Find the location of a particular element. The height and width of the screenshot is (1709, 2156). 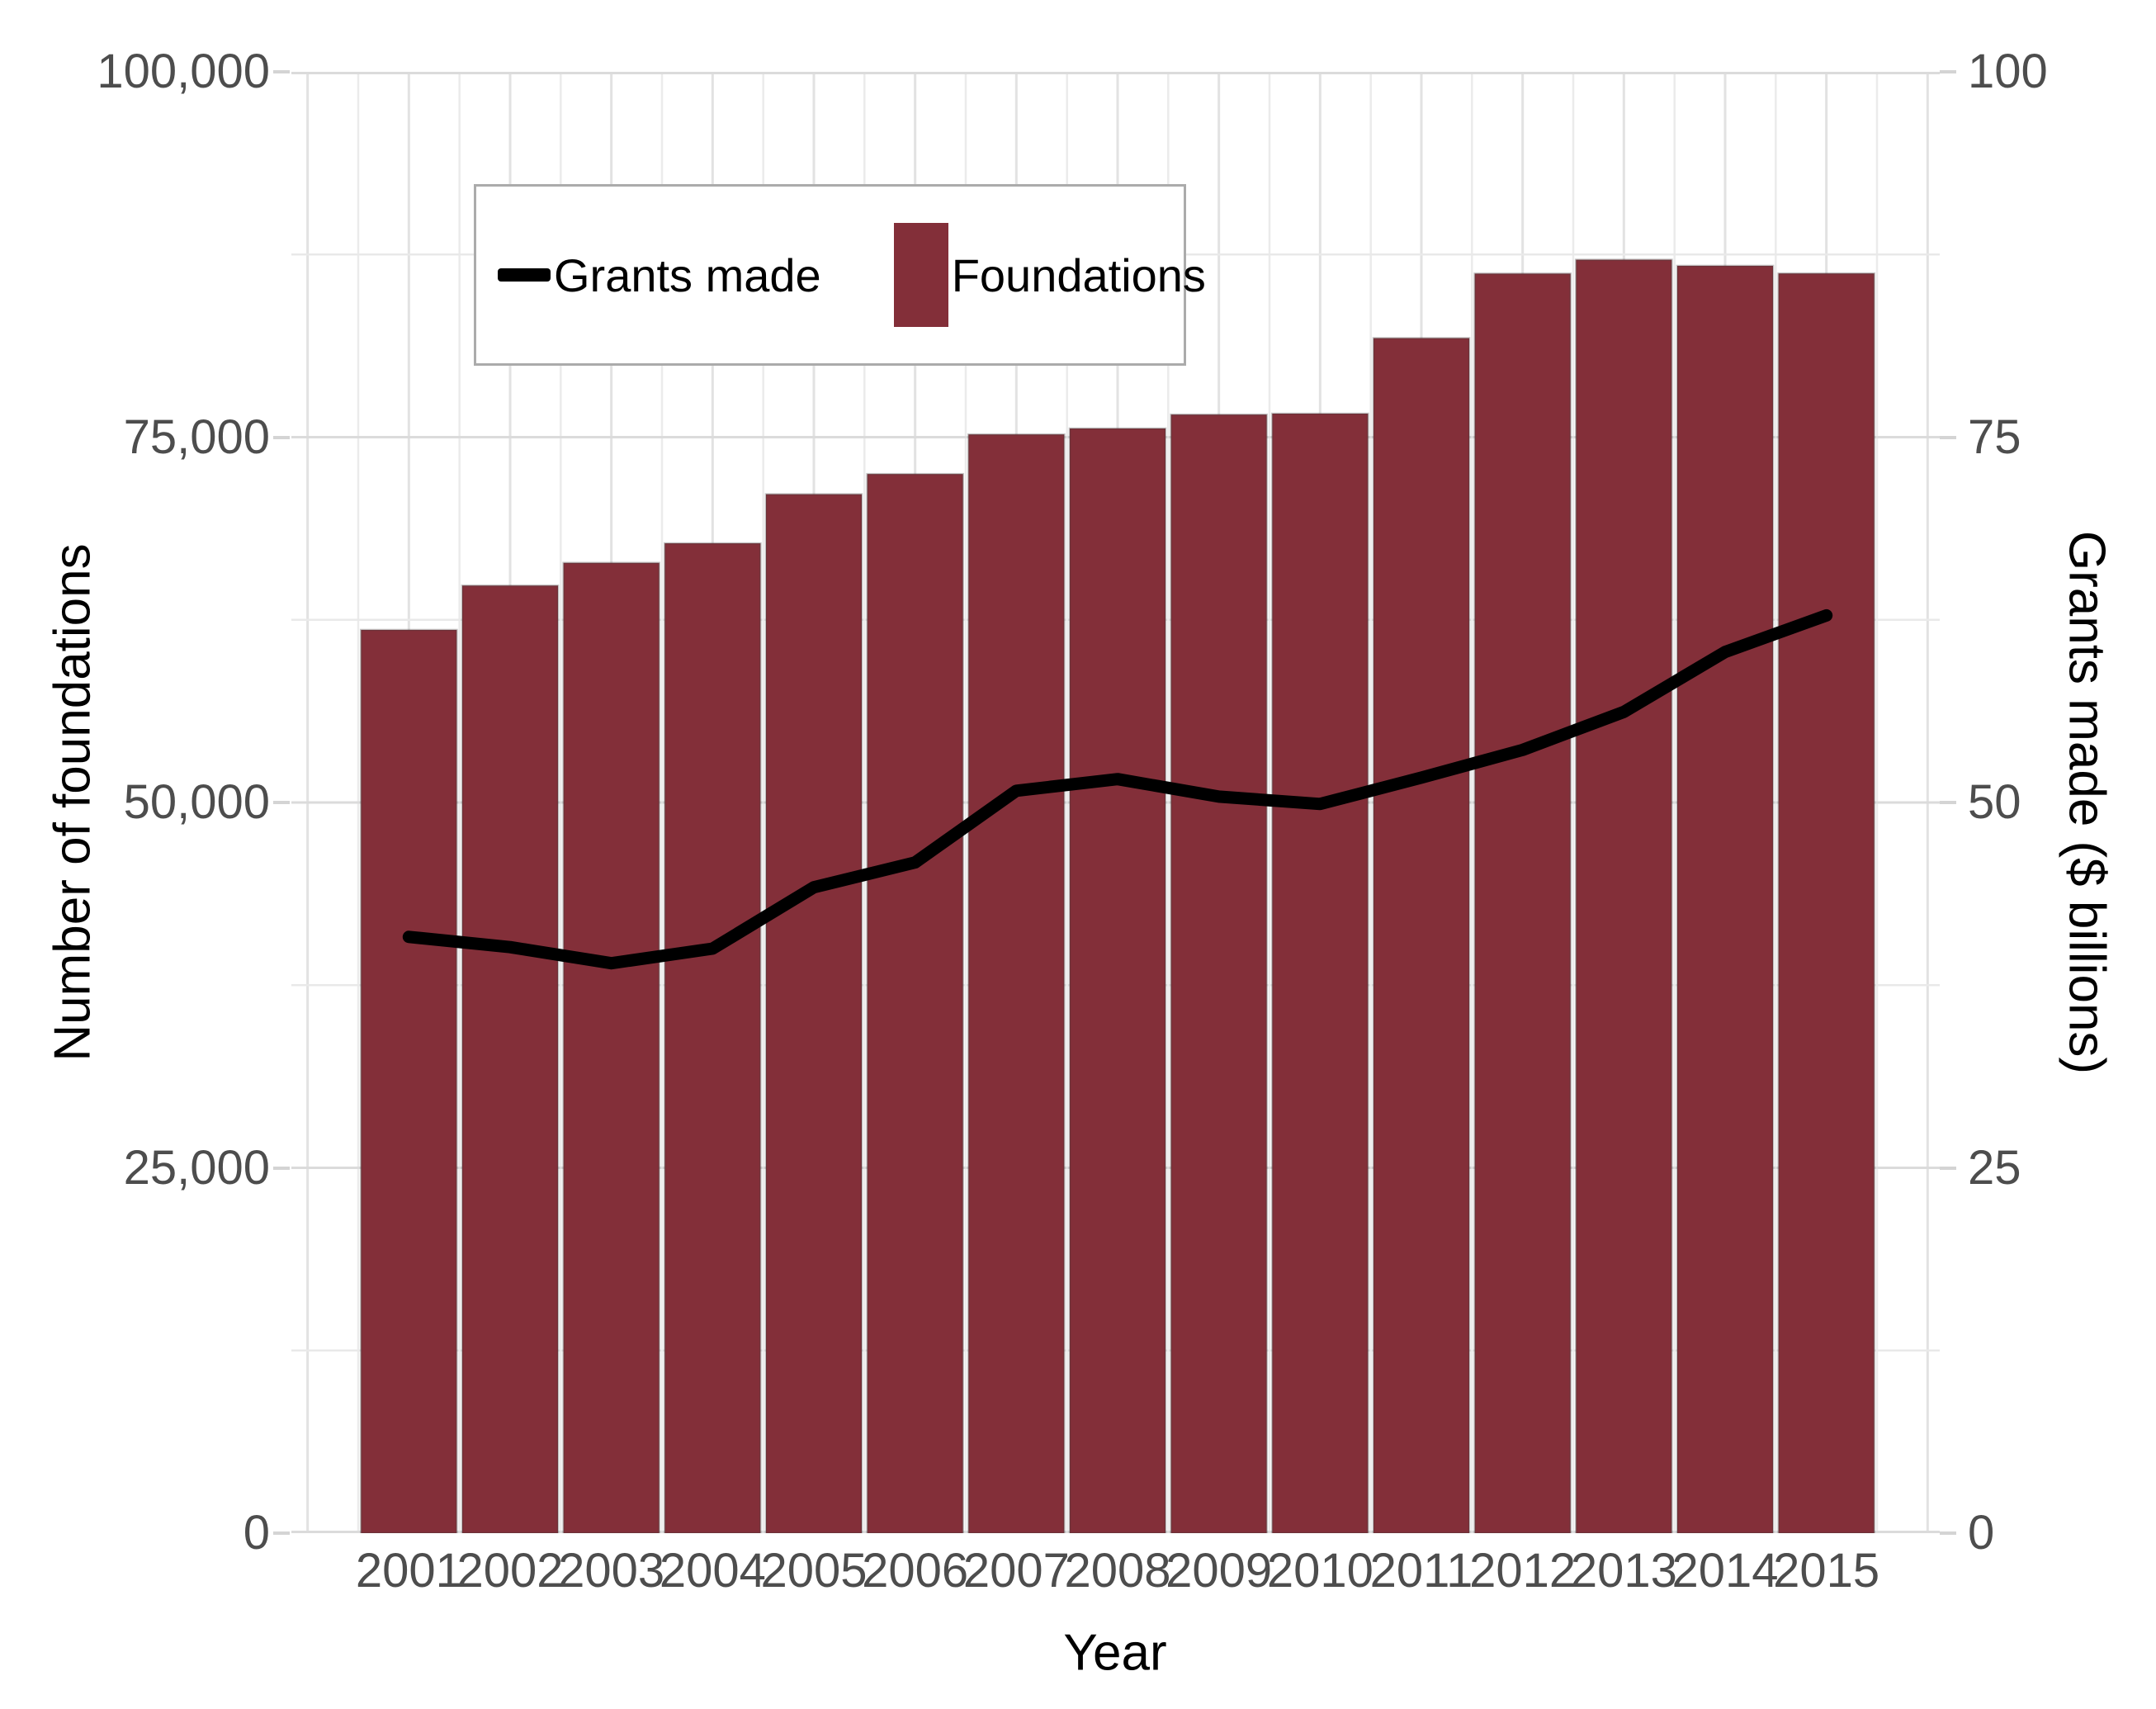

x-tick-label-2010: 2010 is located at coordinates (1320, 1571).